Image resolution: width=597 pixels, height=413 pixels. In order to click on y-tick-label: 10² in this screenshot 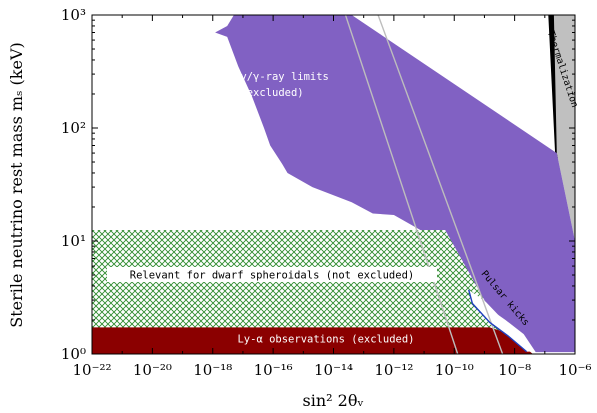, I will do `click(73, 128)`.